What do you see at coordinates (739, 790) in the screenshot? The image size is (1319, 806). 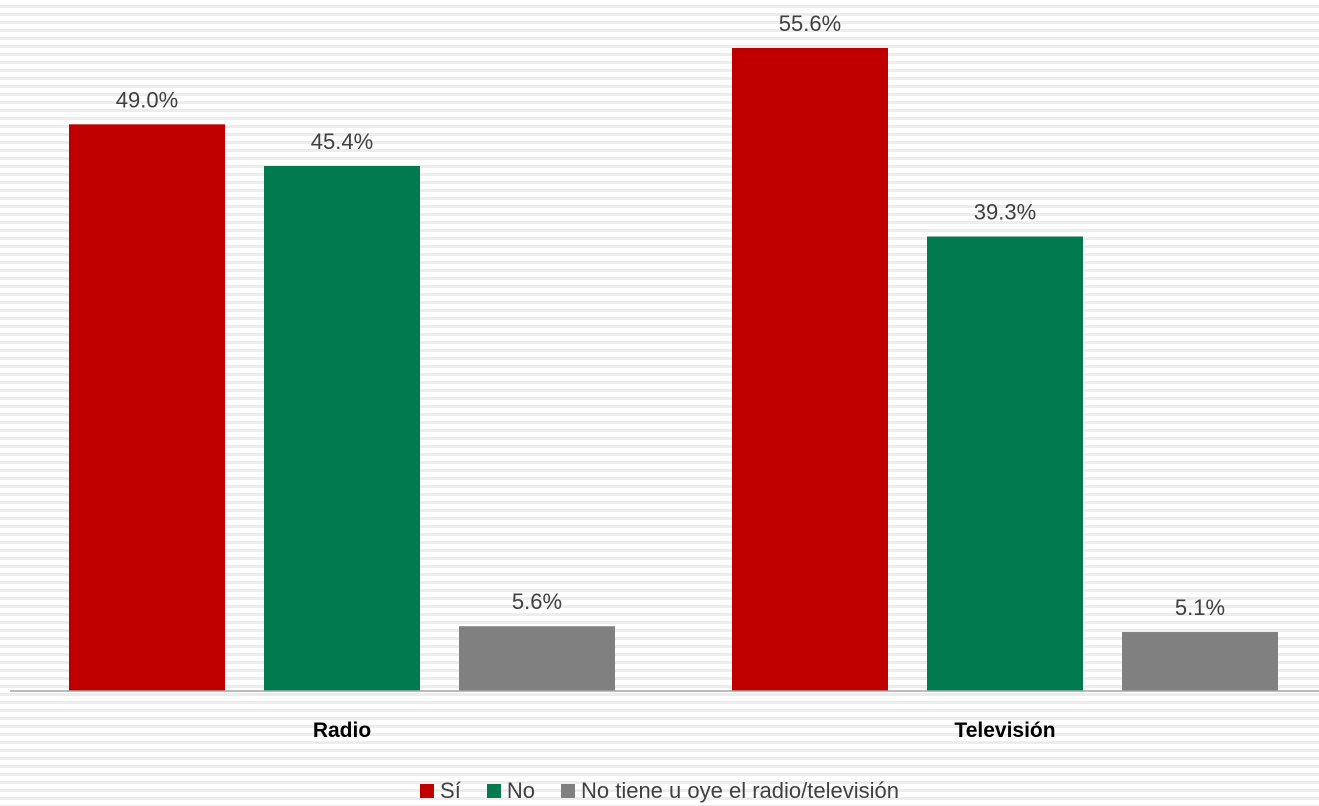 I see `legend-label-no-tiene: No tiene u oye el radio/televisión` at bounding box center [739, 790].